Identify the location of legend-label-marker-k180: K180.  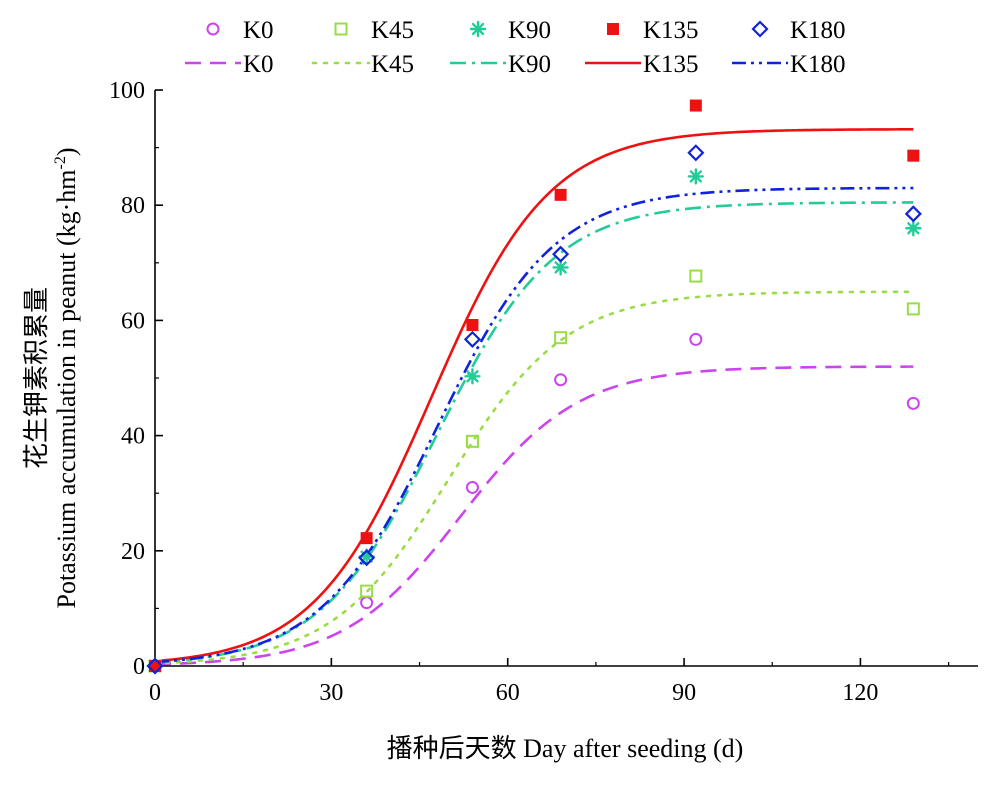
(818, 30).